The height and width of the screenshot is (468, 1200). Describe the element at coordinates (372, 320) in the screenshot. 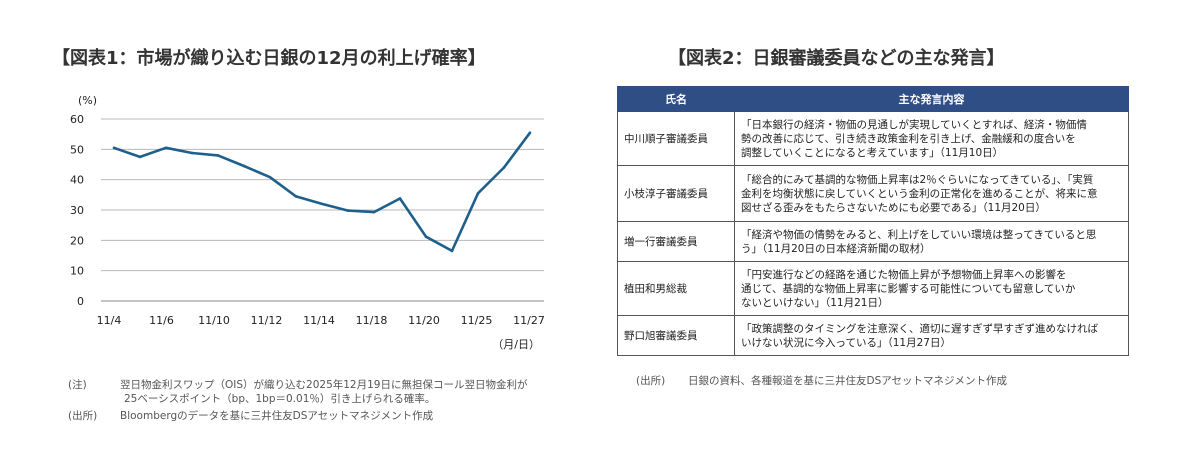

I see `x-tick-label: 11/18` at that location.